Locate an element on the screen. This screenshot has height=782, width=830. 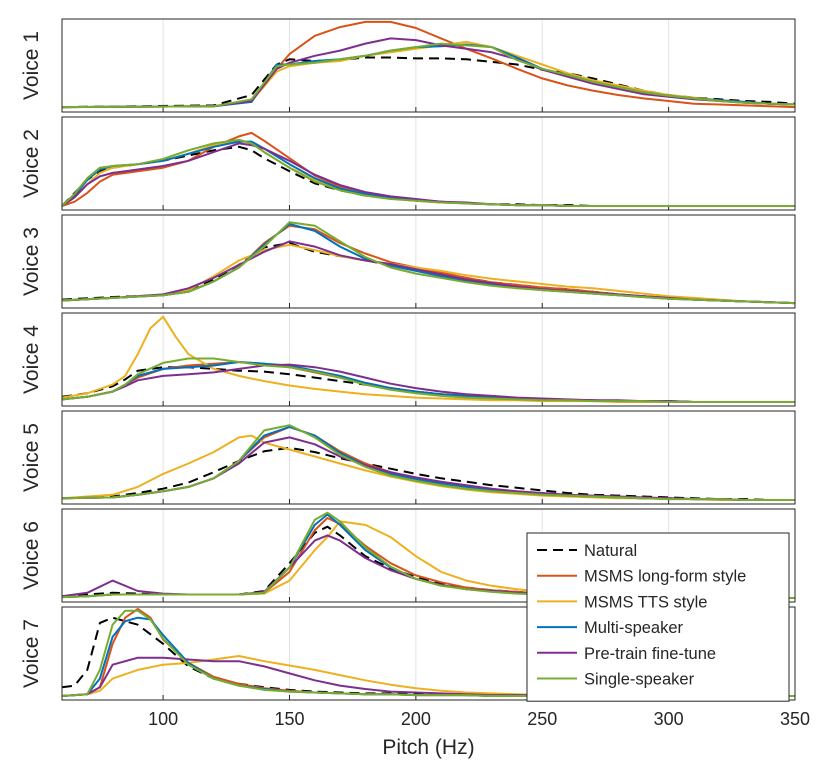
panel-ylabel: Voice 5 is located at coordinates (31, 457).